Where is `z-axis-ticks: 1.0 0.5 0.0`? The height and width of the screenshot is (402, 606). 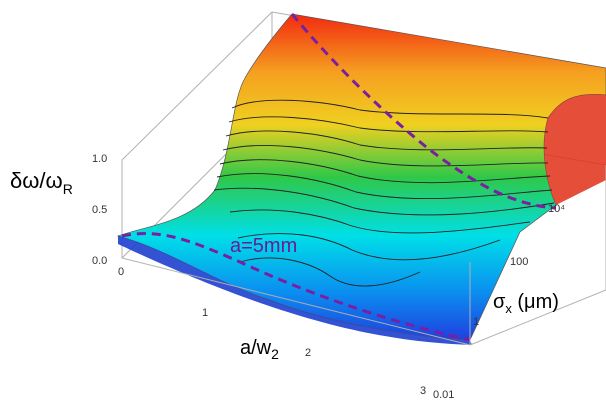
z-axis-ticks: 1.0 0.5 0.0 is located at coordinates (99, 210).